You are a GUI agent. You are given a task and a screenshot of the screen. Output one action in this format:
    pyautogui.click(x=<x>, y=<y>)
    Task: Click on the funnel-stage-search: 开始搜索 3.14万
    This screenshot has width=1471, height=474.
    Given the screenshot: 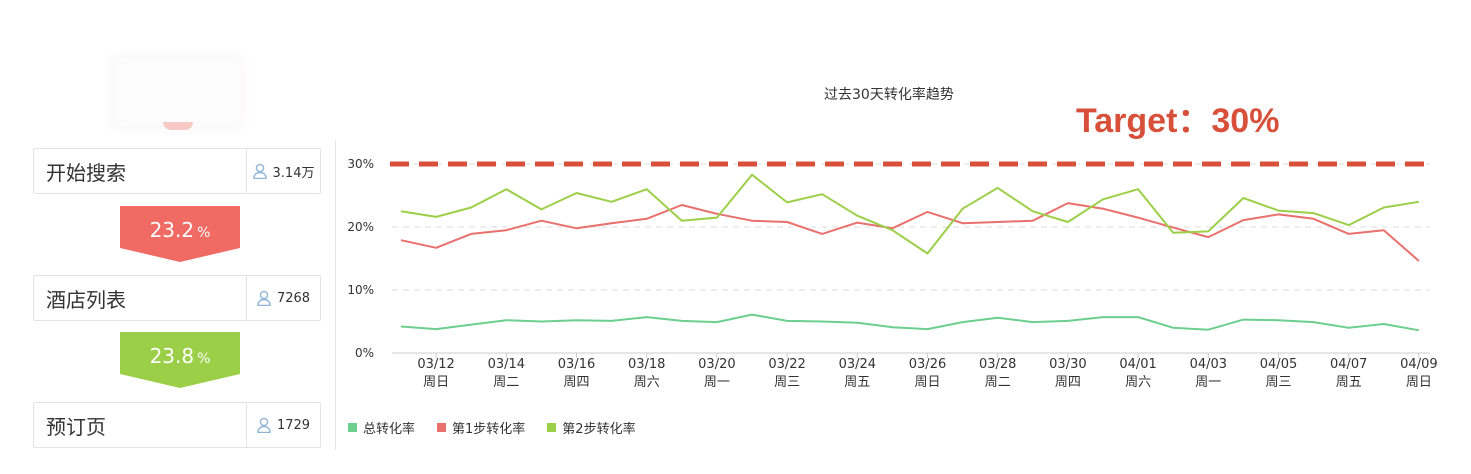 What is the action you would take?
    pyautogui.click(x=177, y=171)
    